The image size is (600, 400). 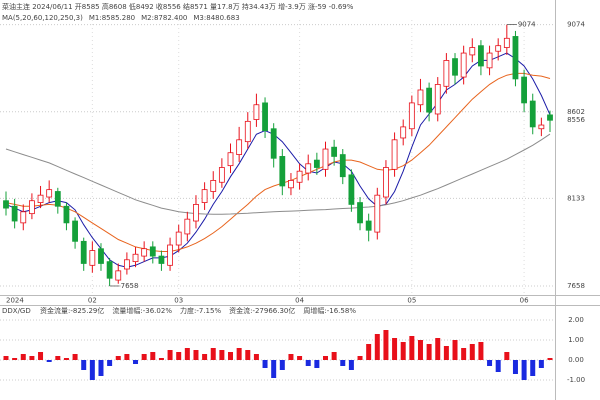 What do you see at coordinates (72, 310) in the screenshot?
I see `indicator-label: 资金流量:-825.29亿` at bounding box center [72, 310].